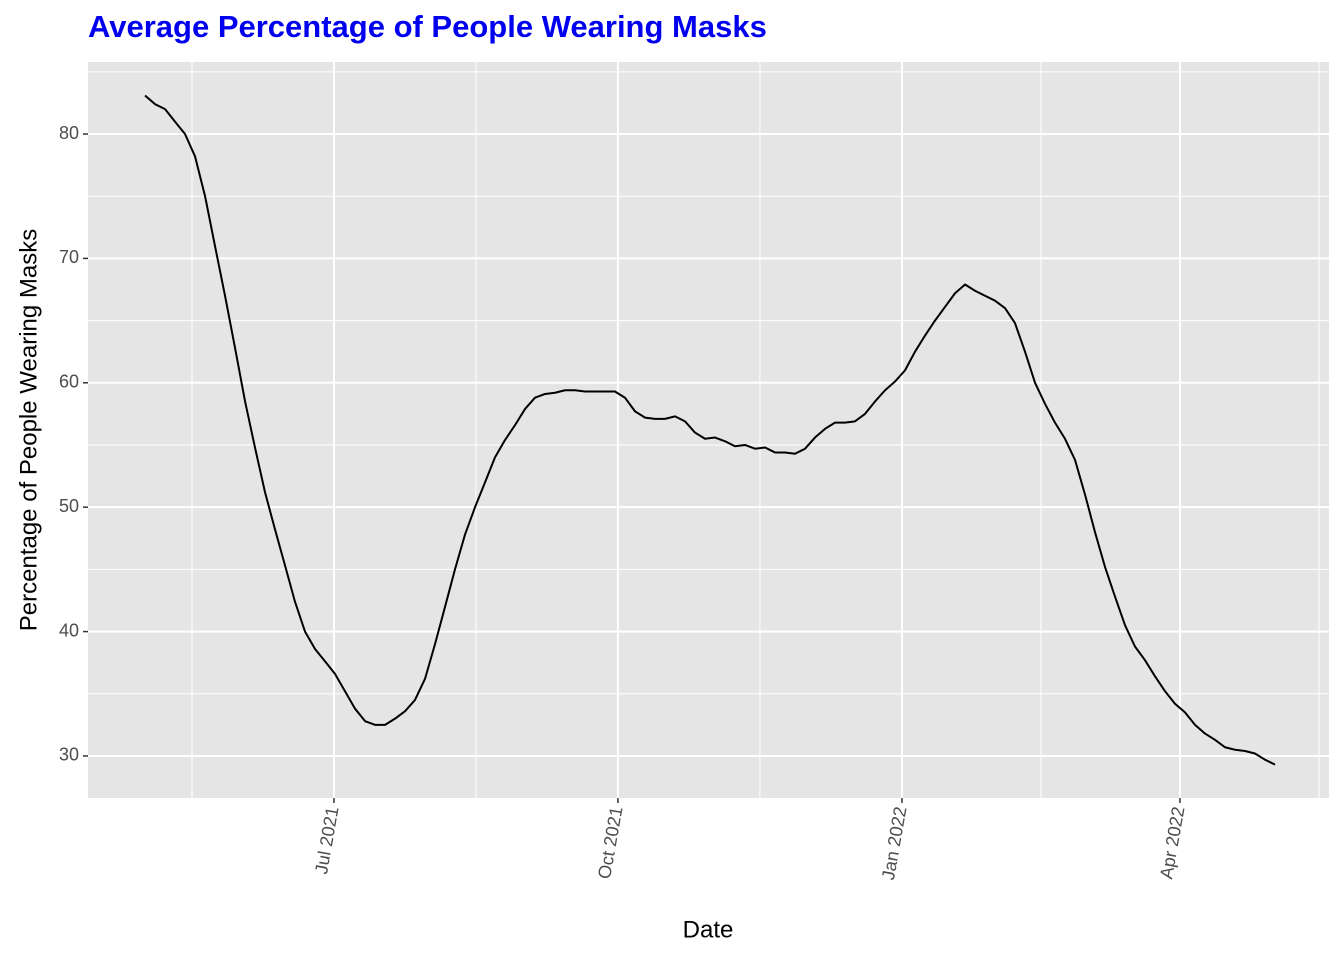 This screenshot has width=1344, height=960. Describe the element at coordinates (708, 929) in the screenshot. I see `x-axis-title: Date` at that location.